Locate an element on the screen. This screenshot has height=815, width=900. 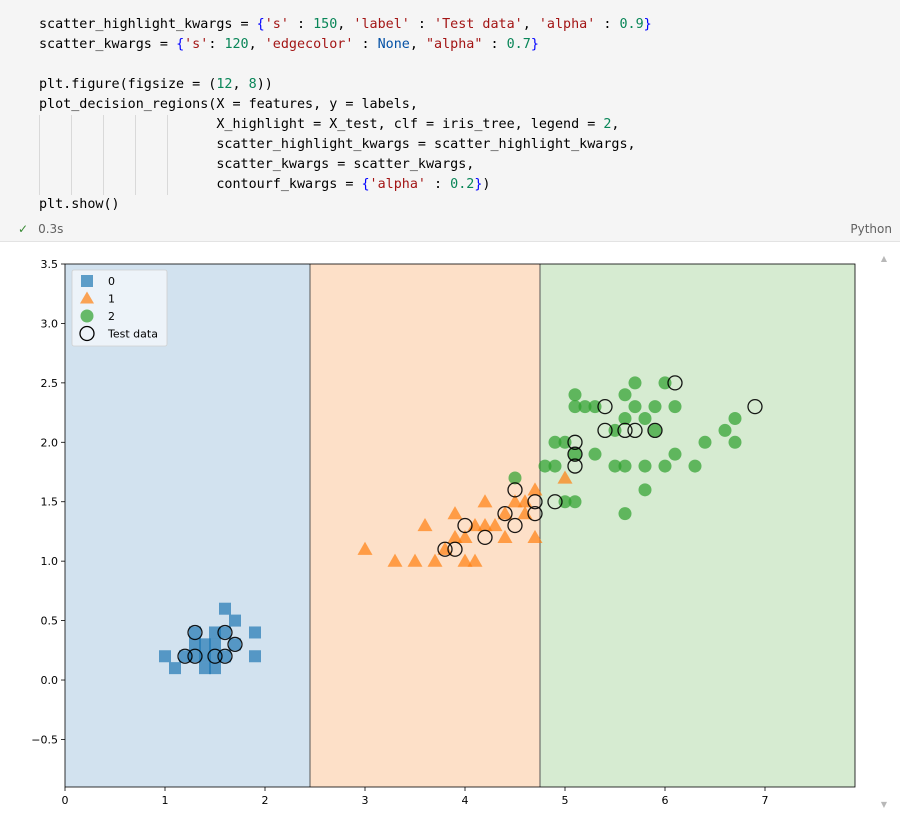
x-tick-label: 5 is located at coordinates (565, 800).